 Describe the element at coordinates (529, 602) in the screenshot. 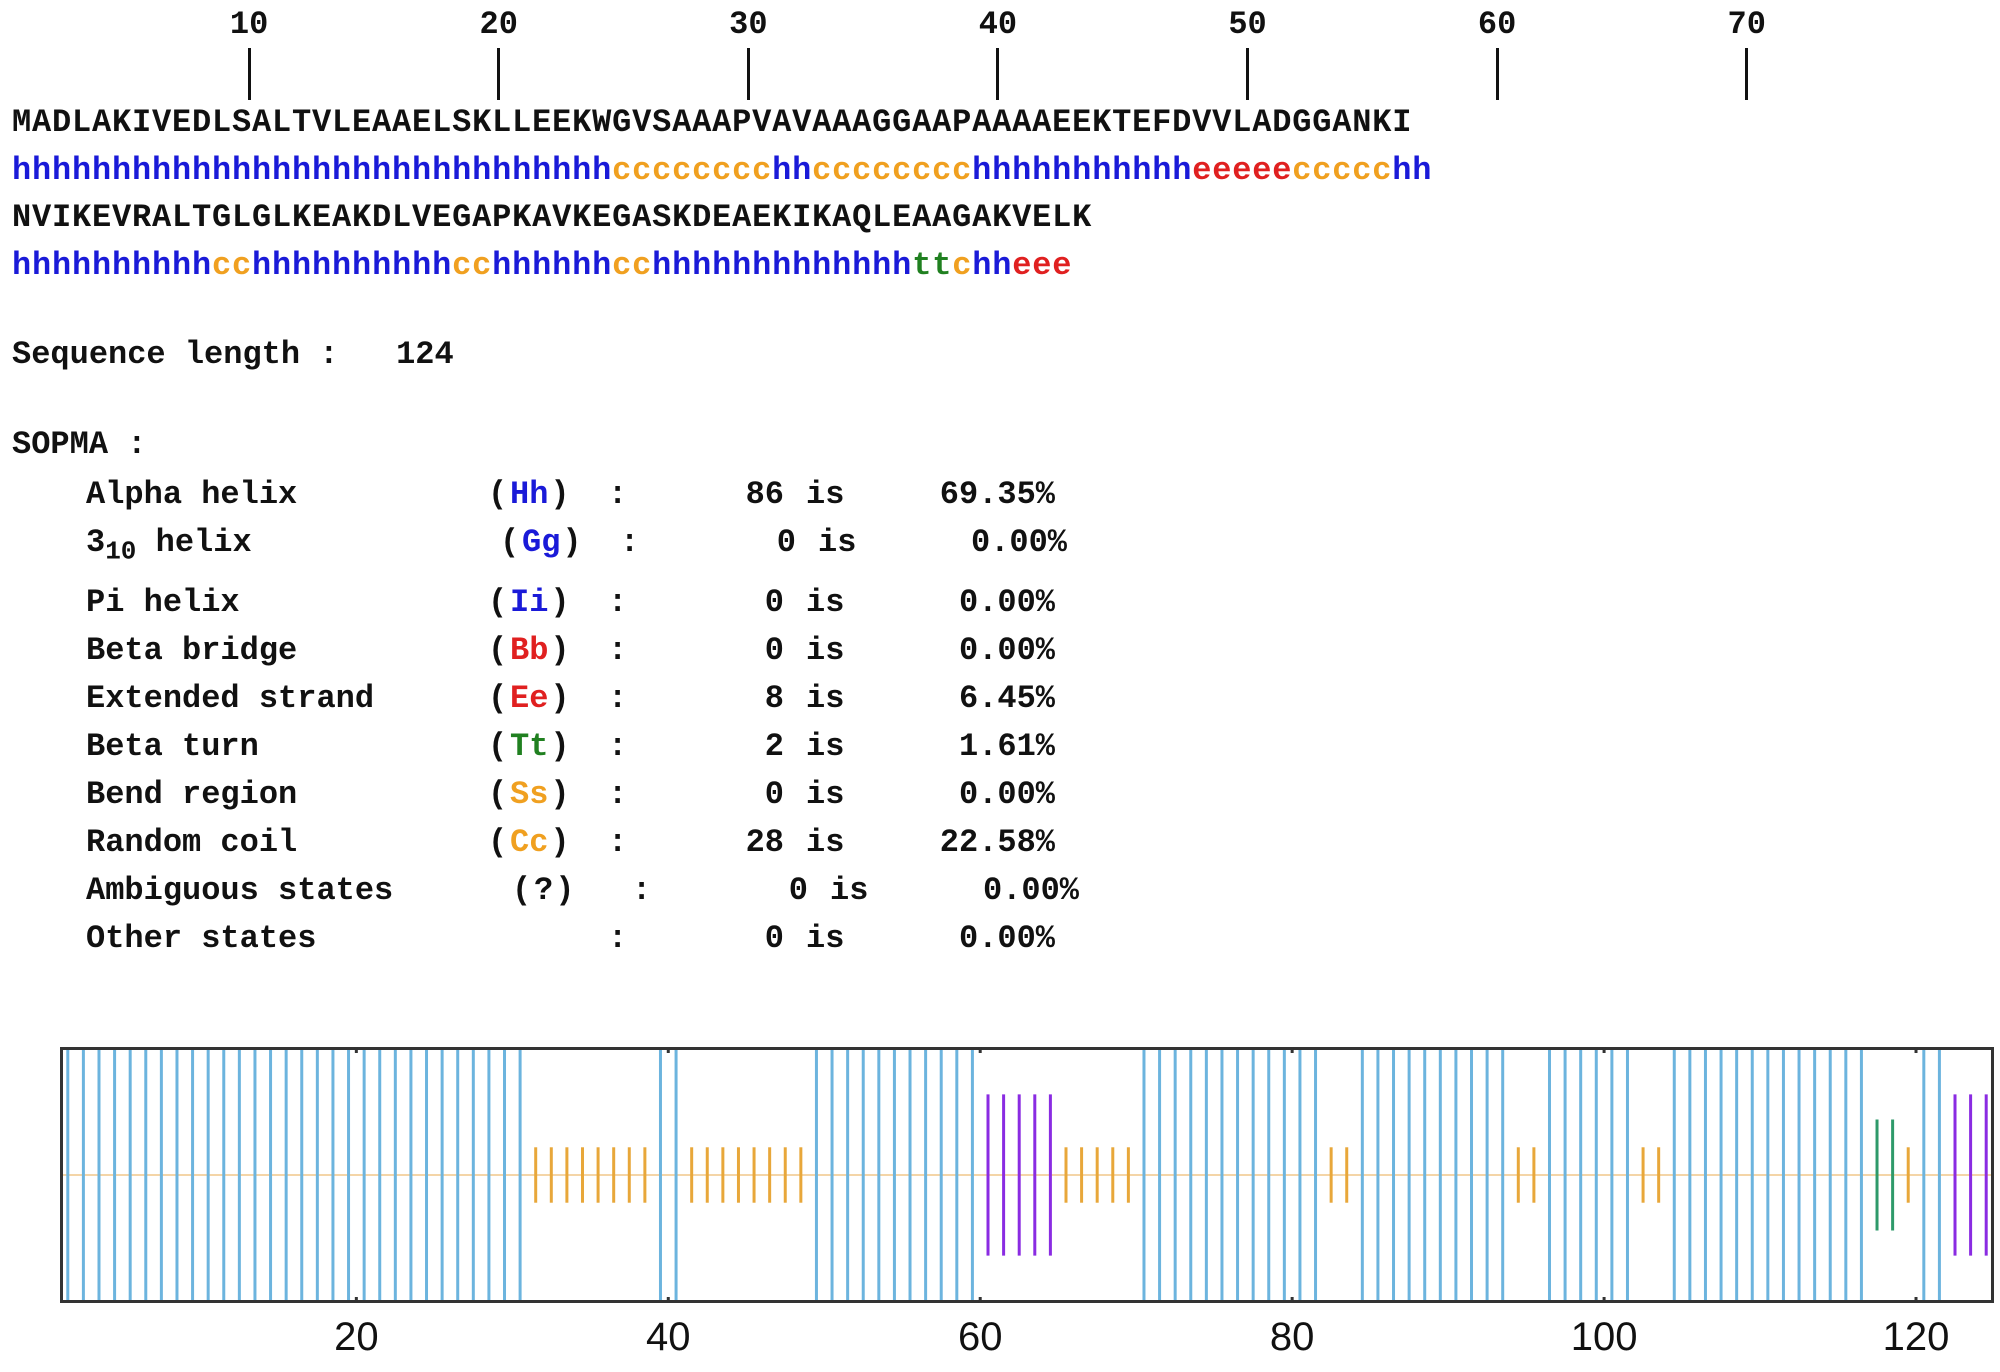

I see `state-code: Ii` at that location.